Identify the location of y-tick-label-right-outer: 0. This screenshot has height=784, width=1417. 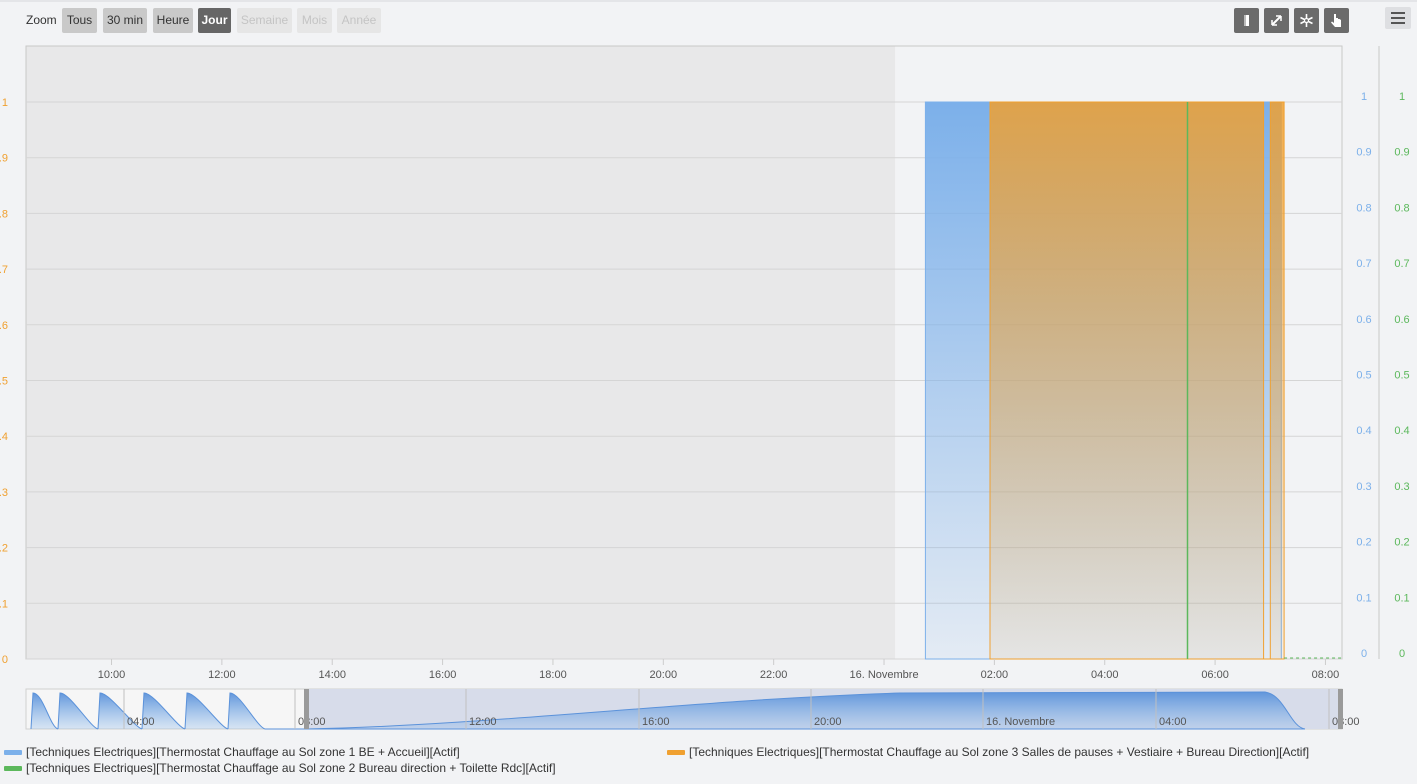
(1402, 654).